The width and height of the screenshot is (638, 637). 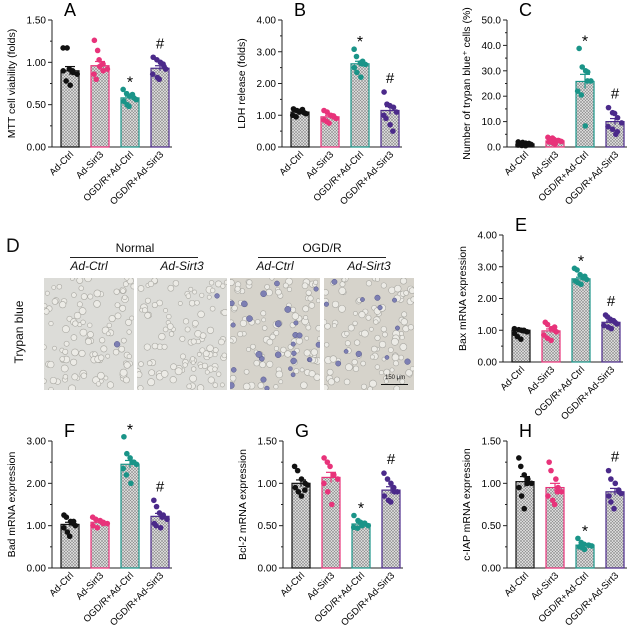 I want to click on y-axis-label: Bax mRNA expression, so click(x=463, y=298).